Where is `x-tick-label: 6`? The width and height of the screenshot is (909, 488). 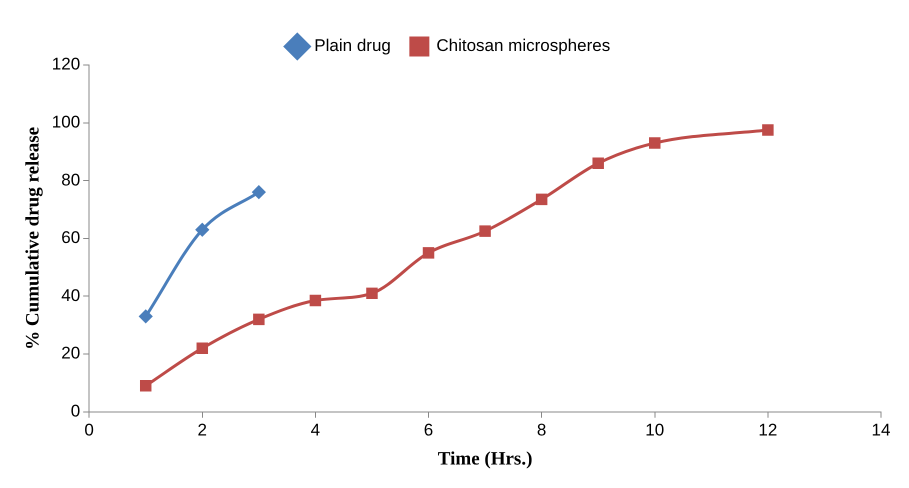
x-tick-label: 6 is located at coordinates (429, 430).